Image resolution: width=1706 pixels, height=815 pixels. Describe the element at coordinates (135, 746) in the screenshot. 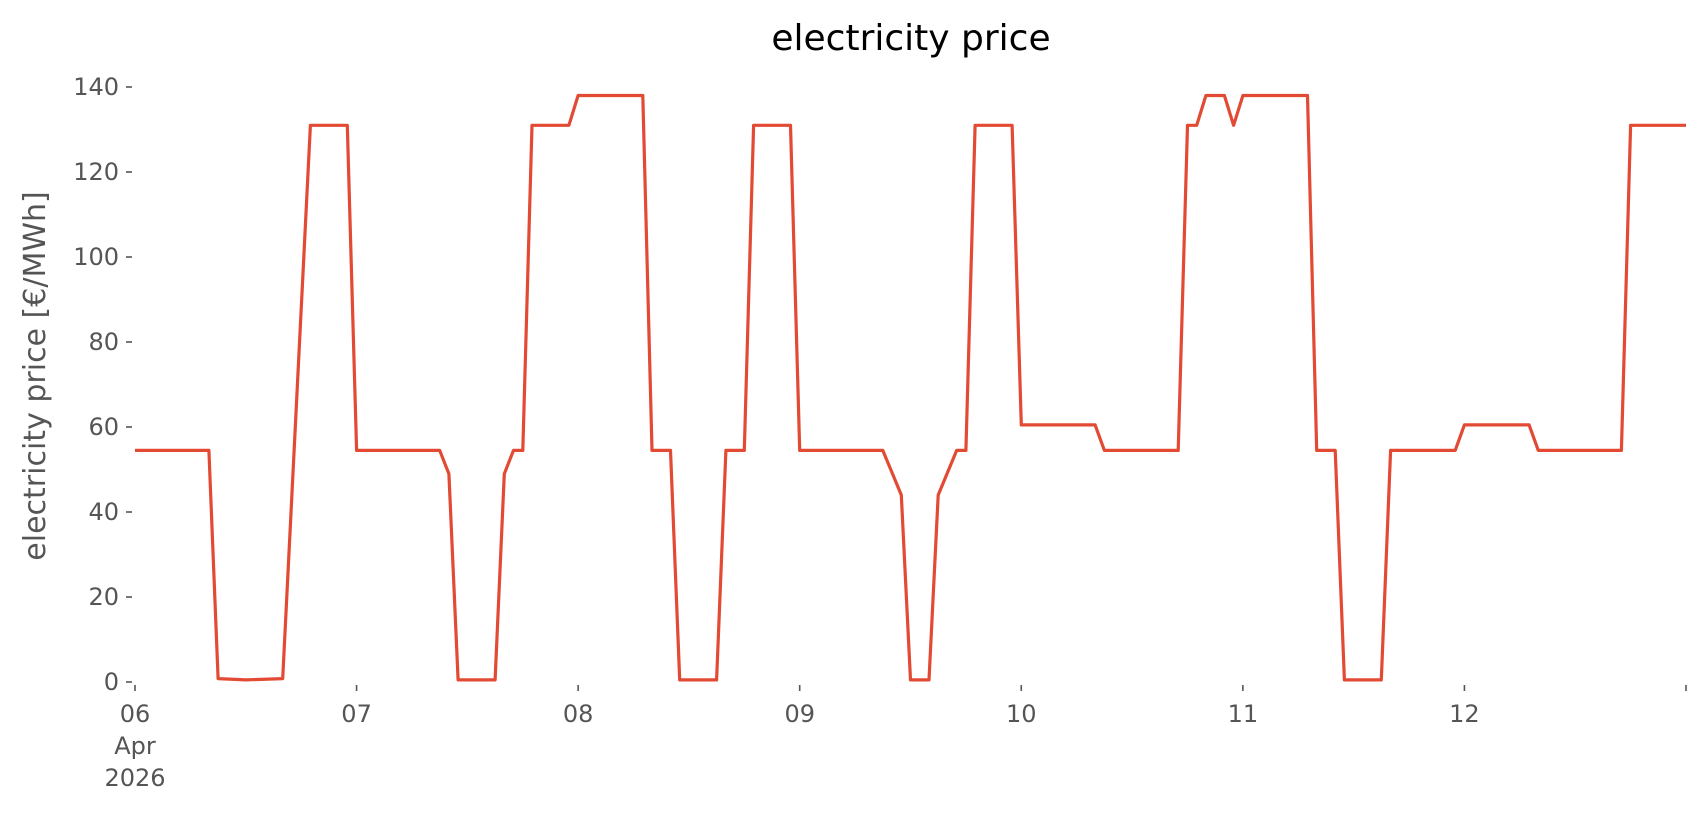

I see `x-tick-label: Apr` at that location.